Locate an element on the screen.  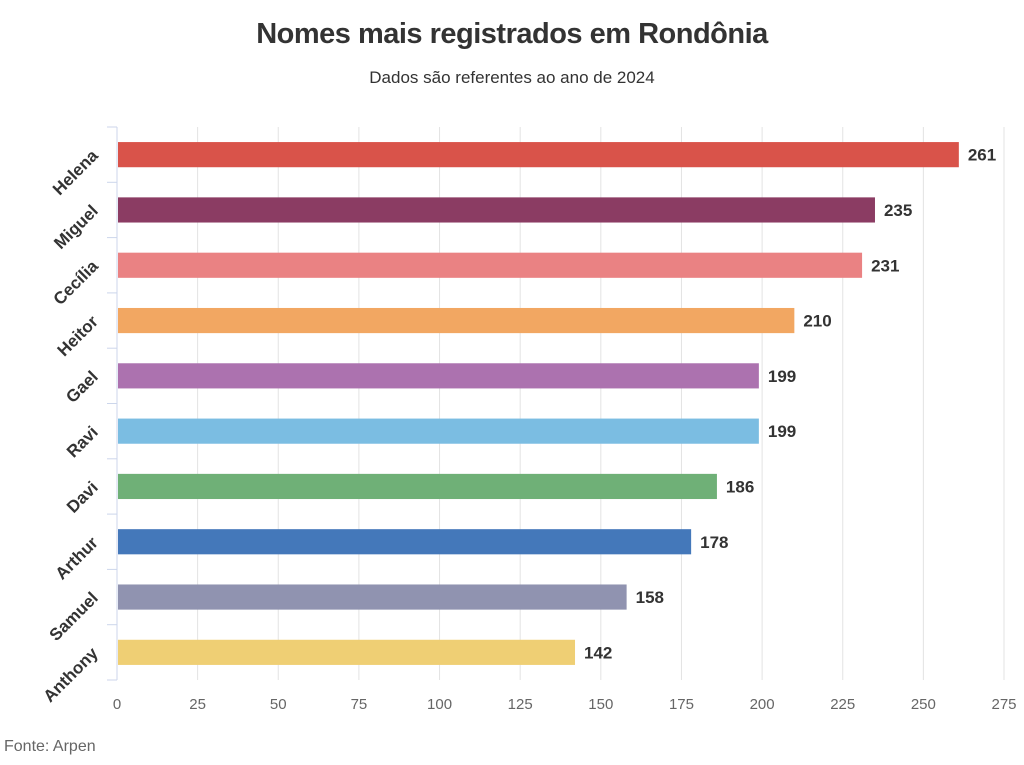
category-label: Heitor is located at coordinates (78, 336).